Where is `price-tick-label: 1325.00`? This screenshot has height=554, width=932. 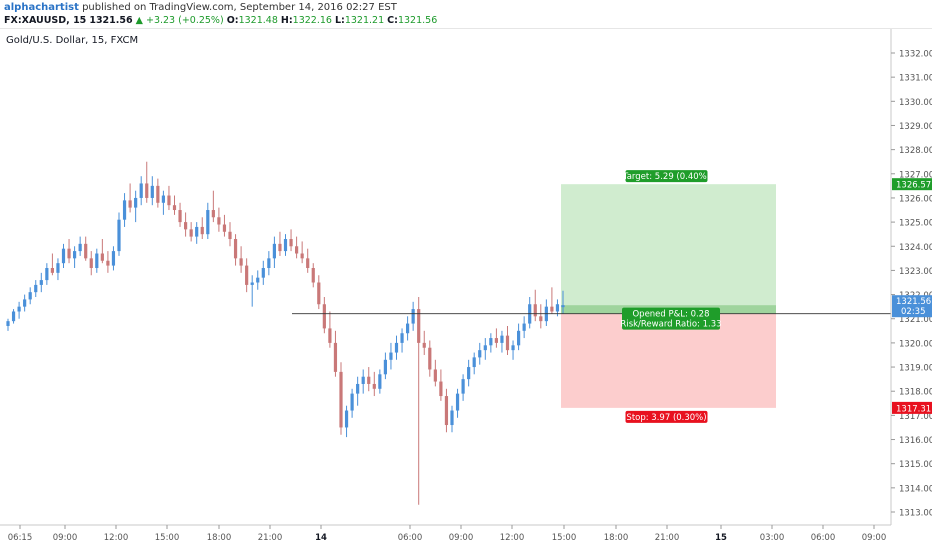 price-tick-label: 1325.00 is located at coordinates (915, 224).